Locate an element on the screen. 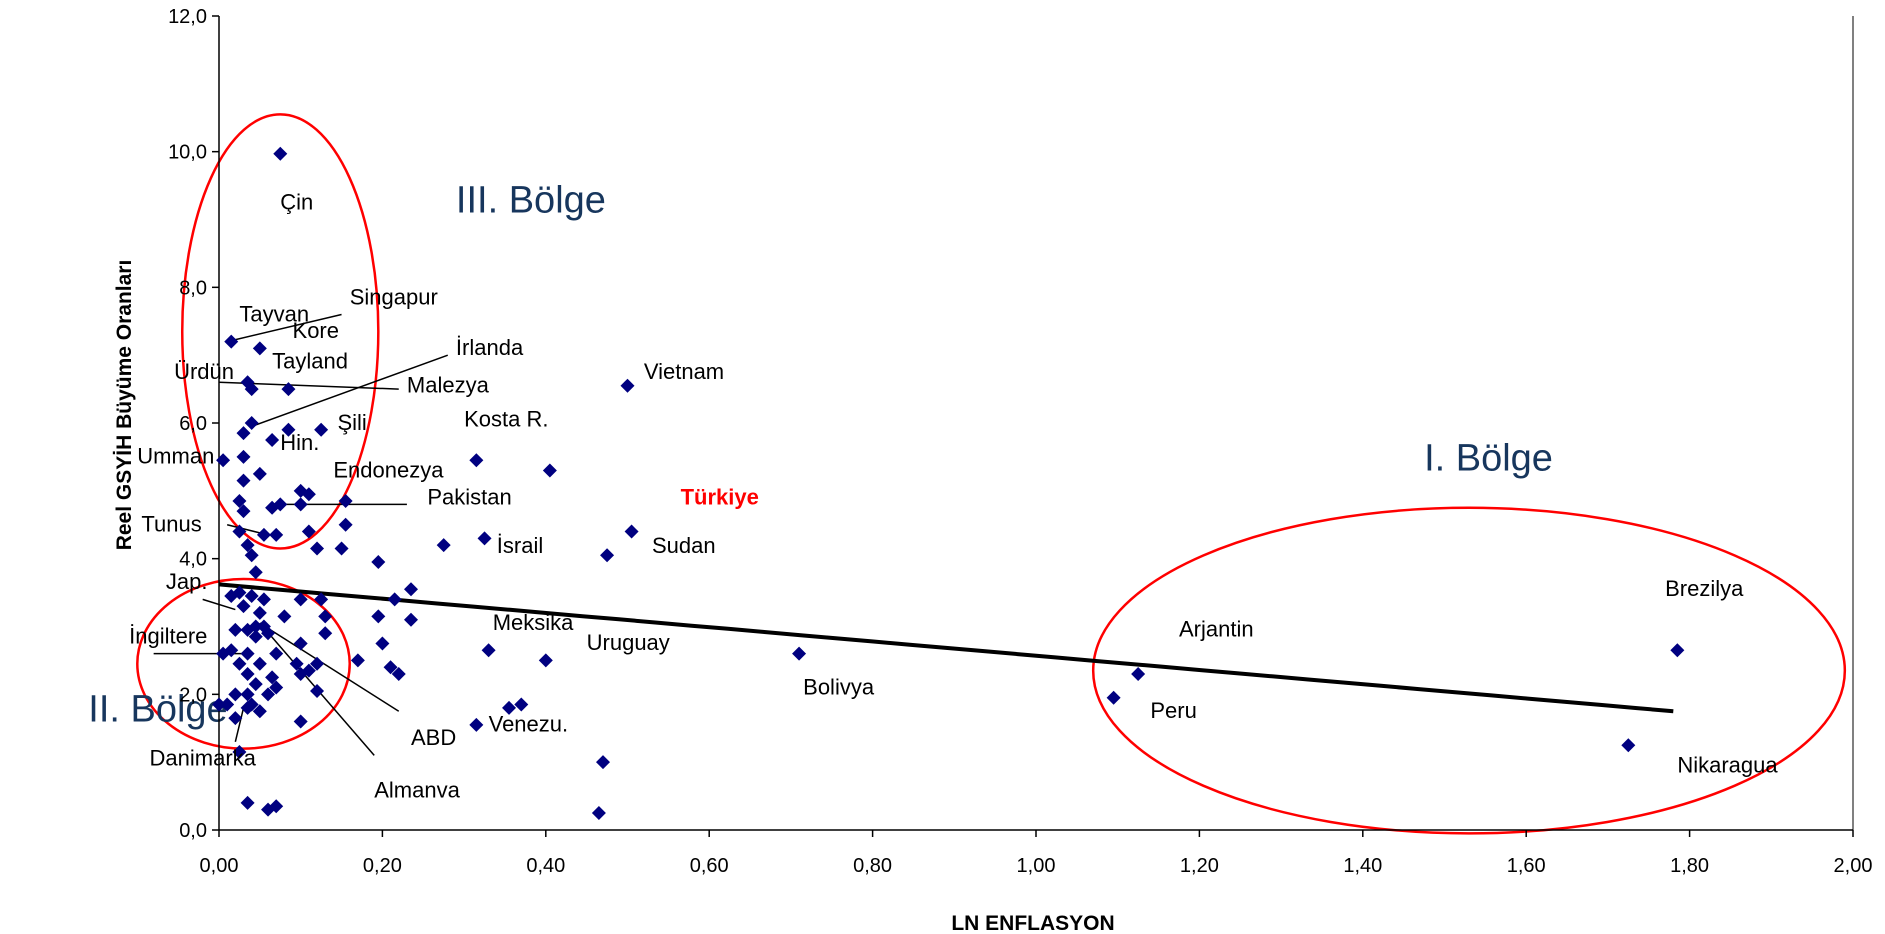 This screenshot has width=1885, height=934. country-label: Sudan is located at coordinates (684, 545).